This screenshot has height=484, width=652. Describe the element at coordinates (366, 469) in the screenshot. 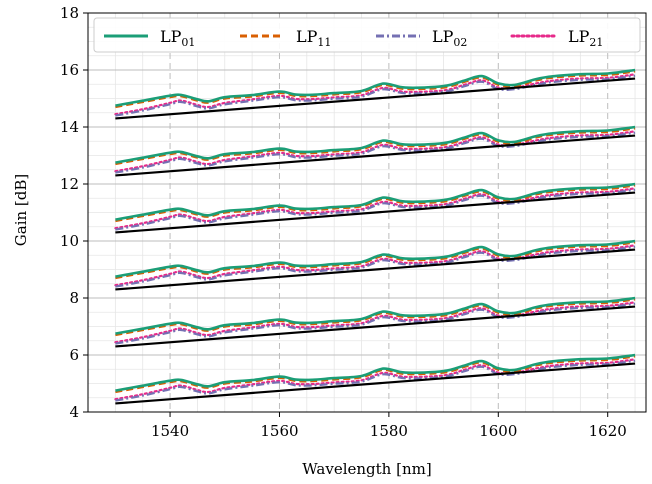

I see `x-axis-title: Wavelength [nm]` at that location.